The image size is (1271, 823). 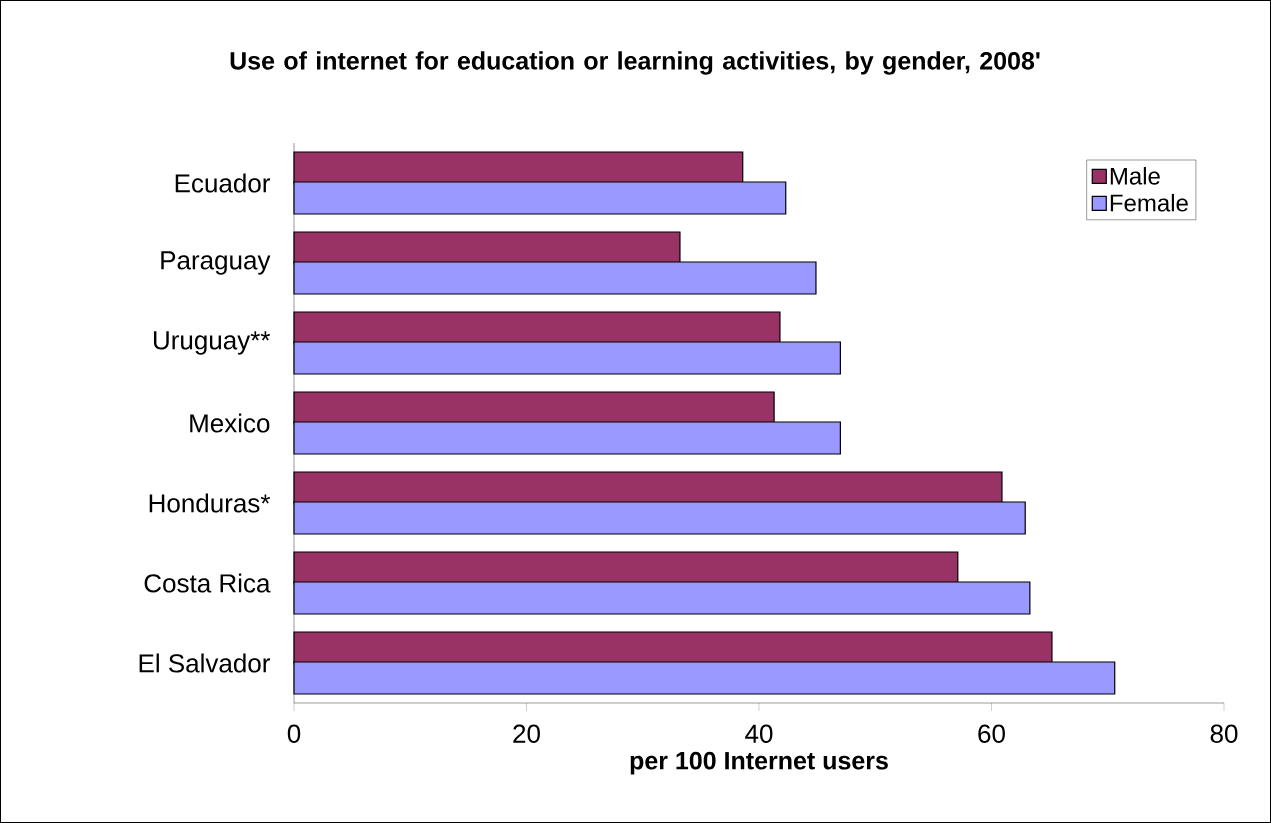 What do you see at coordinates (1224, 733) in the screenshot?
I see `x-tick-label: 80` at bounding box center [1224, 733].